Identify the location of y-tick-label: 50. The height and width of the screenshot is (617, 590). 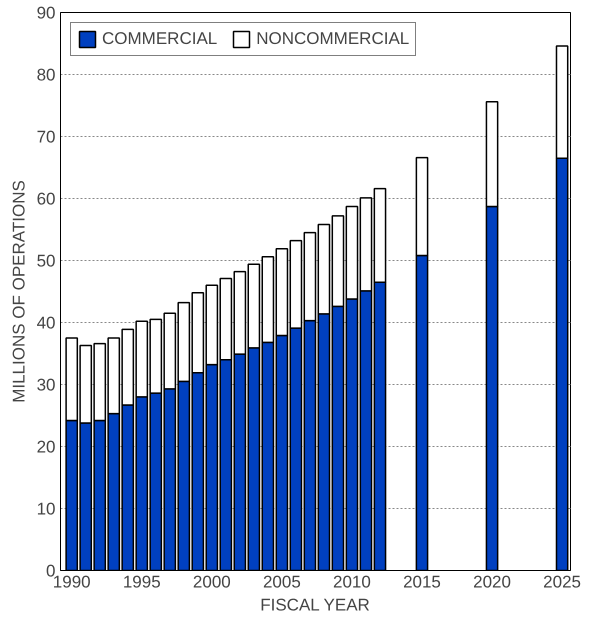
(46, 261).